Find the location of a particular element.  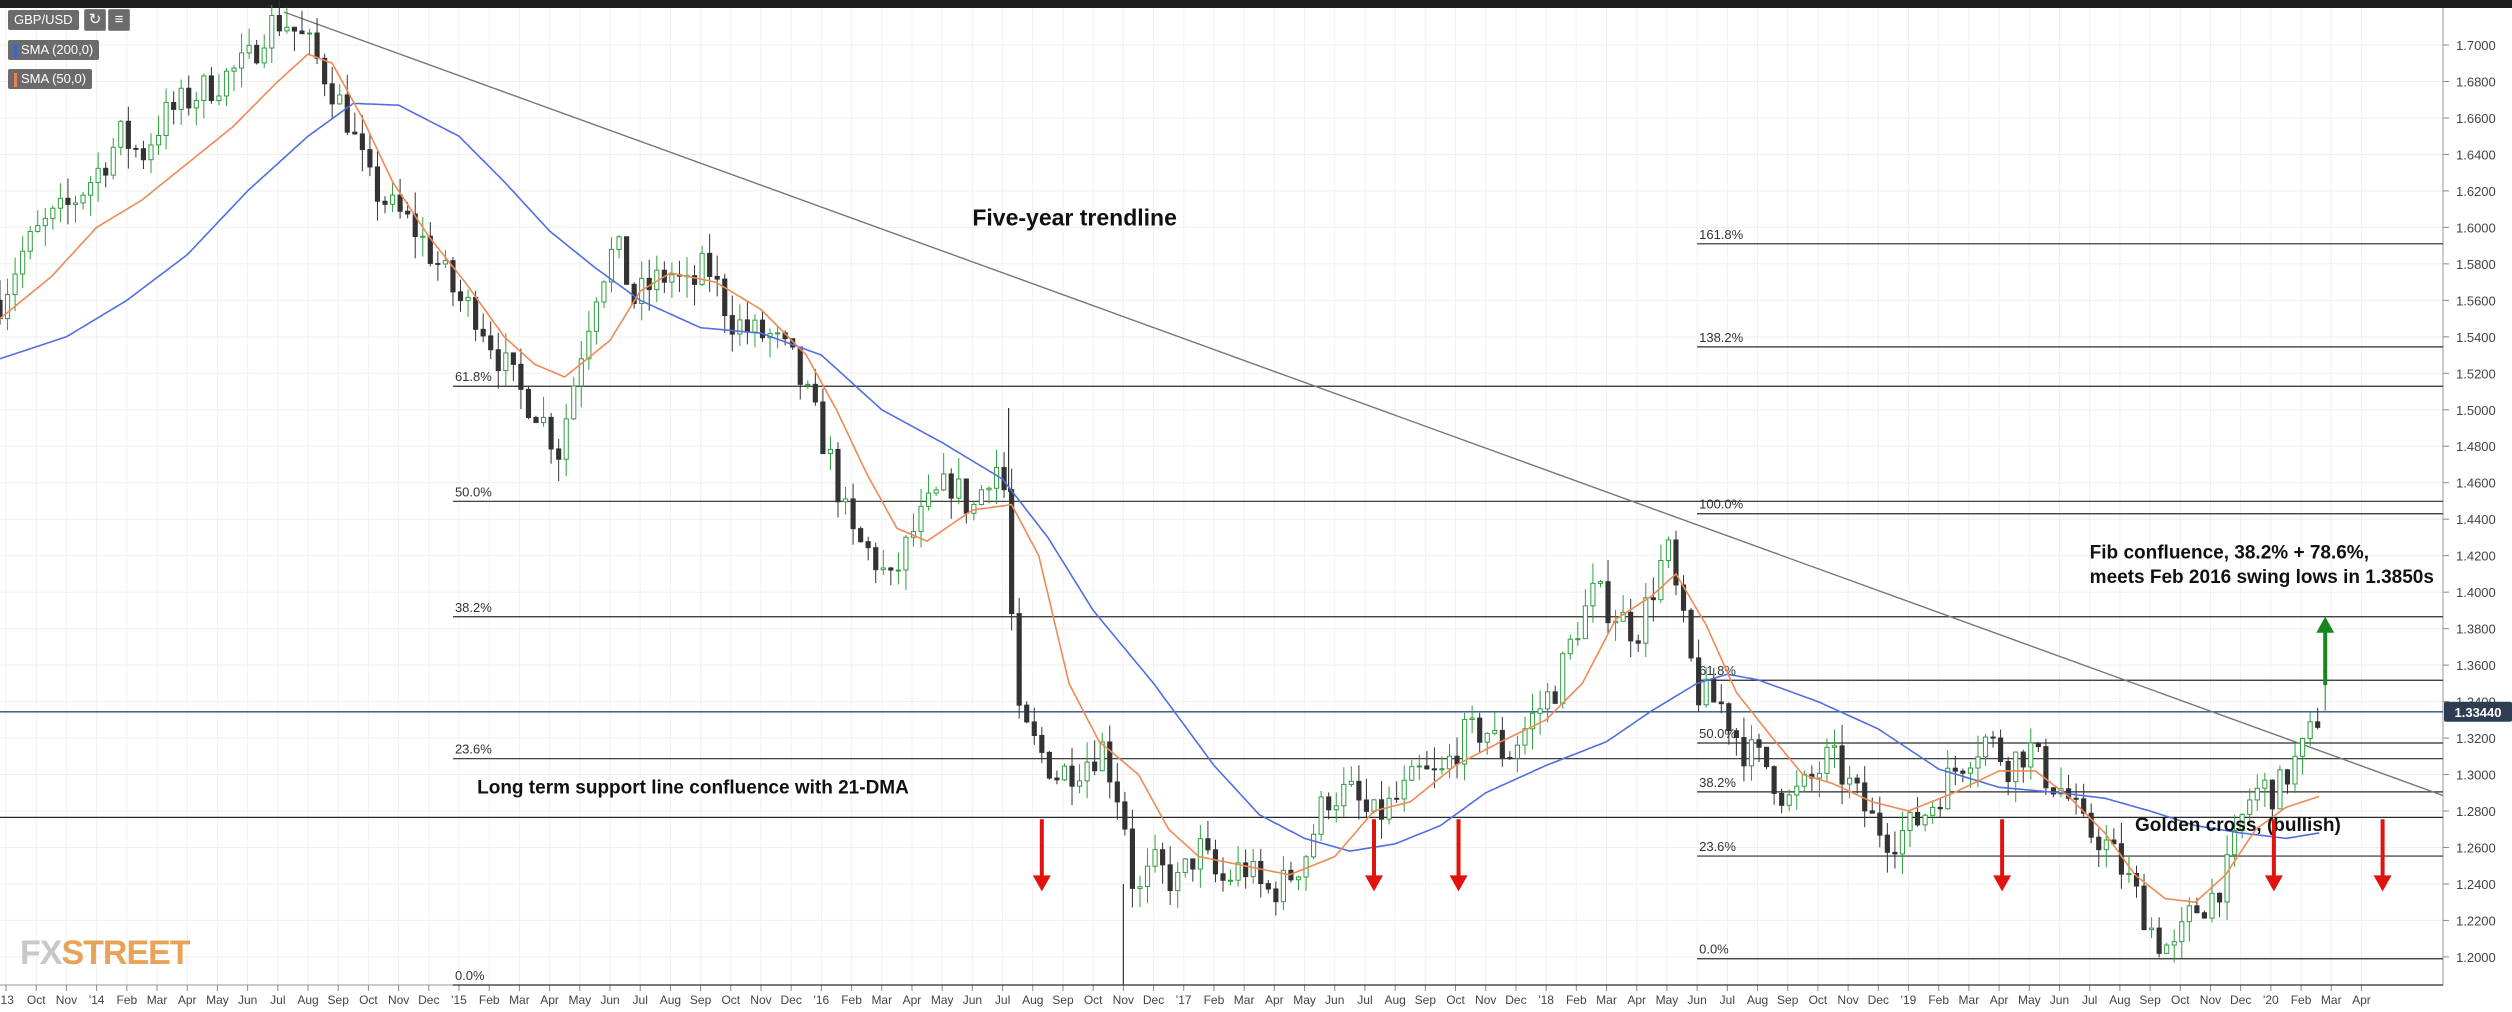

y-tick-label: 1.4400 is located at coordinates (2476, 519).